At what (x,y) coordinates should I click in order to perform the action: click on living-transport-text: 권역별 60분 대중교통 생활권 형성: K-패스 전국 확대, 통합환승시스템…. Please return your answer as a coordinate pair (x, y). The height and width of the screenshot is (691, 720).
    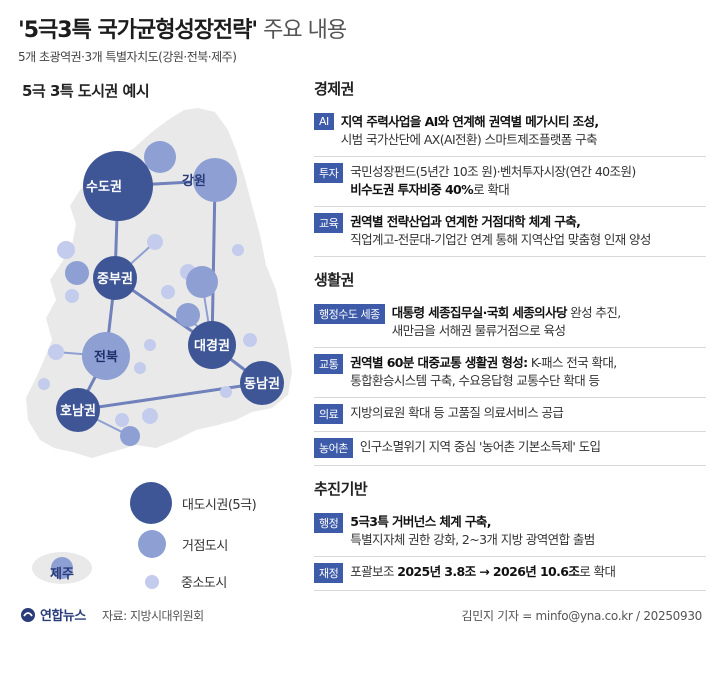
    Looking at the image, I should click on (483, 372).